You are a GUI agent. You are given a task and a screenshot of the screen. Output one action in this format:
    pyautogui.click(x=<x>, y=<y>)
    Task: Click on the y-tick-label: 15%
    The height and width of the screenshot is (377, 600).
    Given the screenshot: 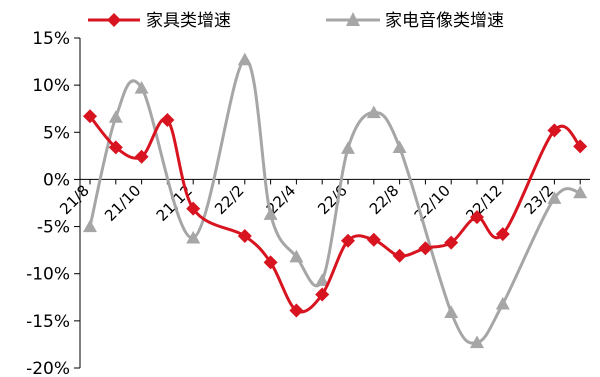 What is the action you would take?
    pyautogui.click(x=51, y=39)
    